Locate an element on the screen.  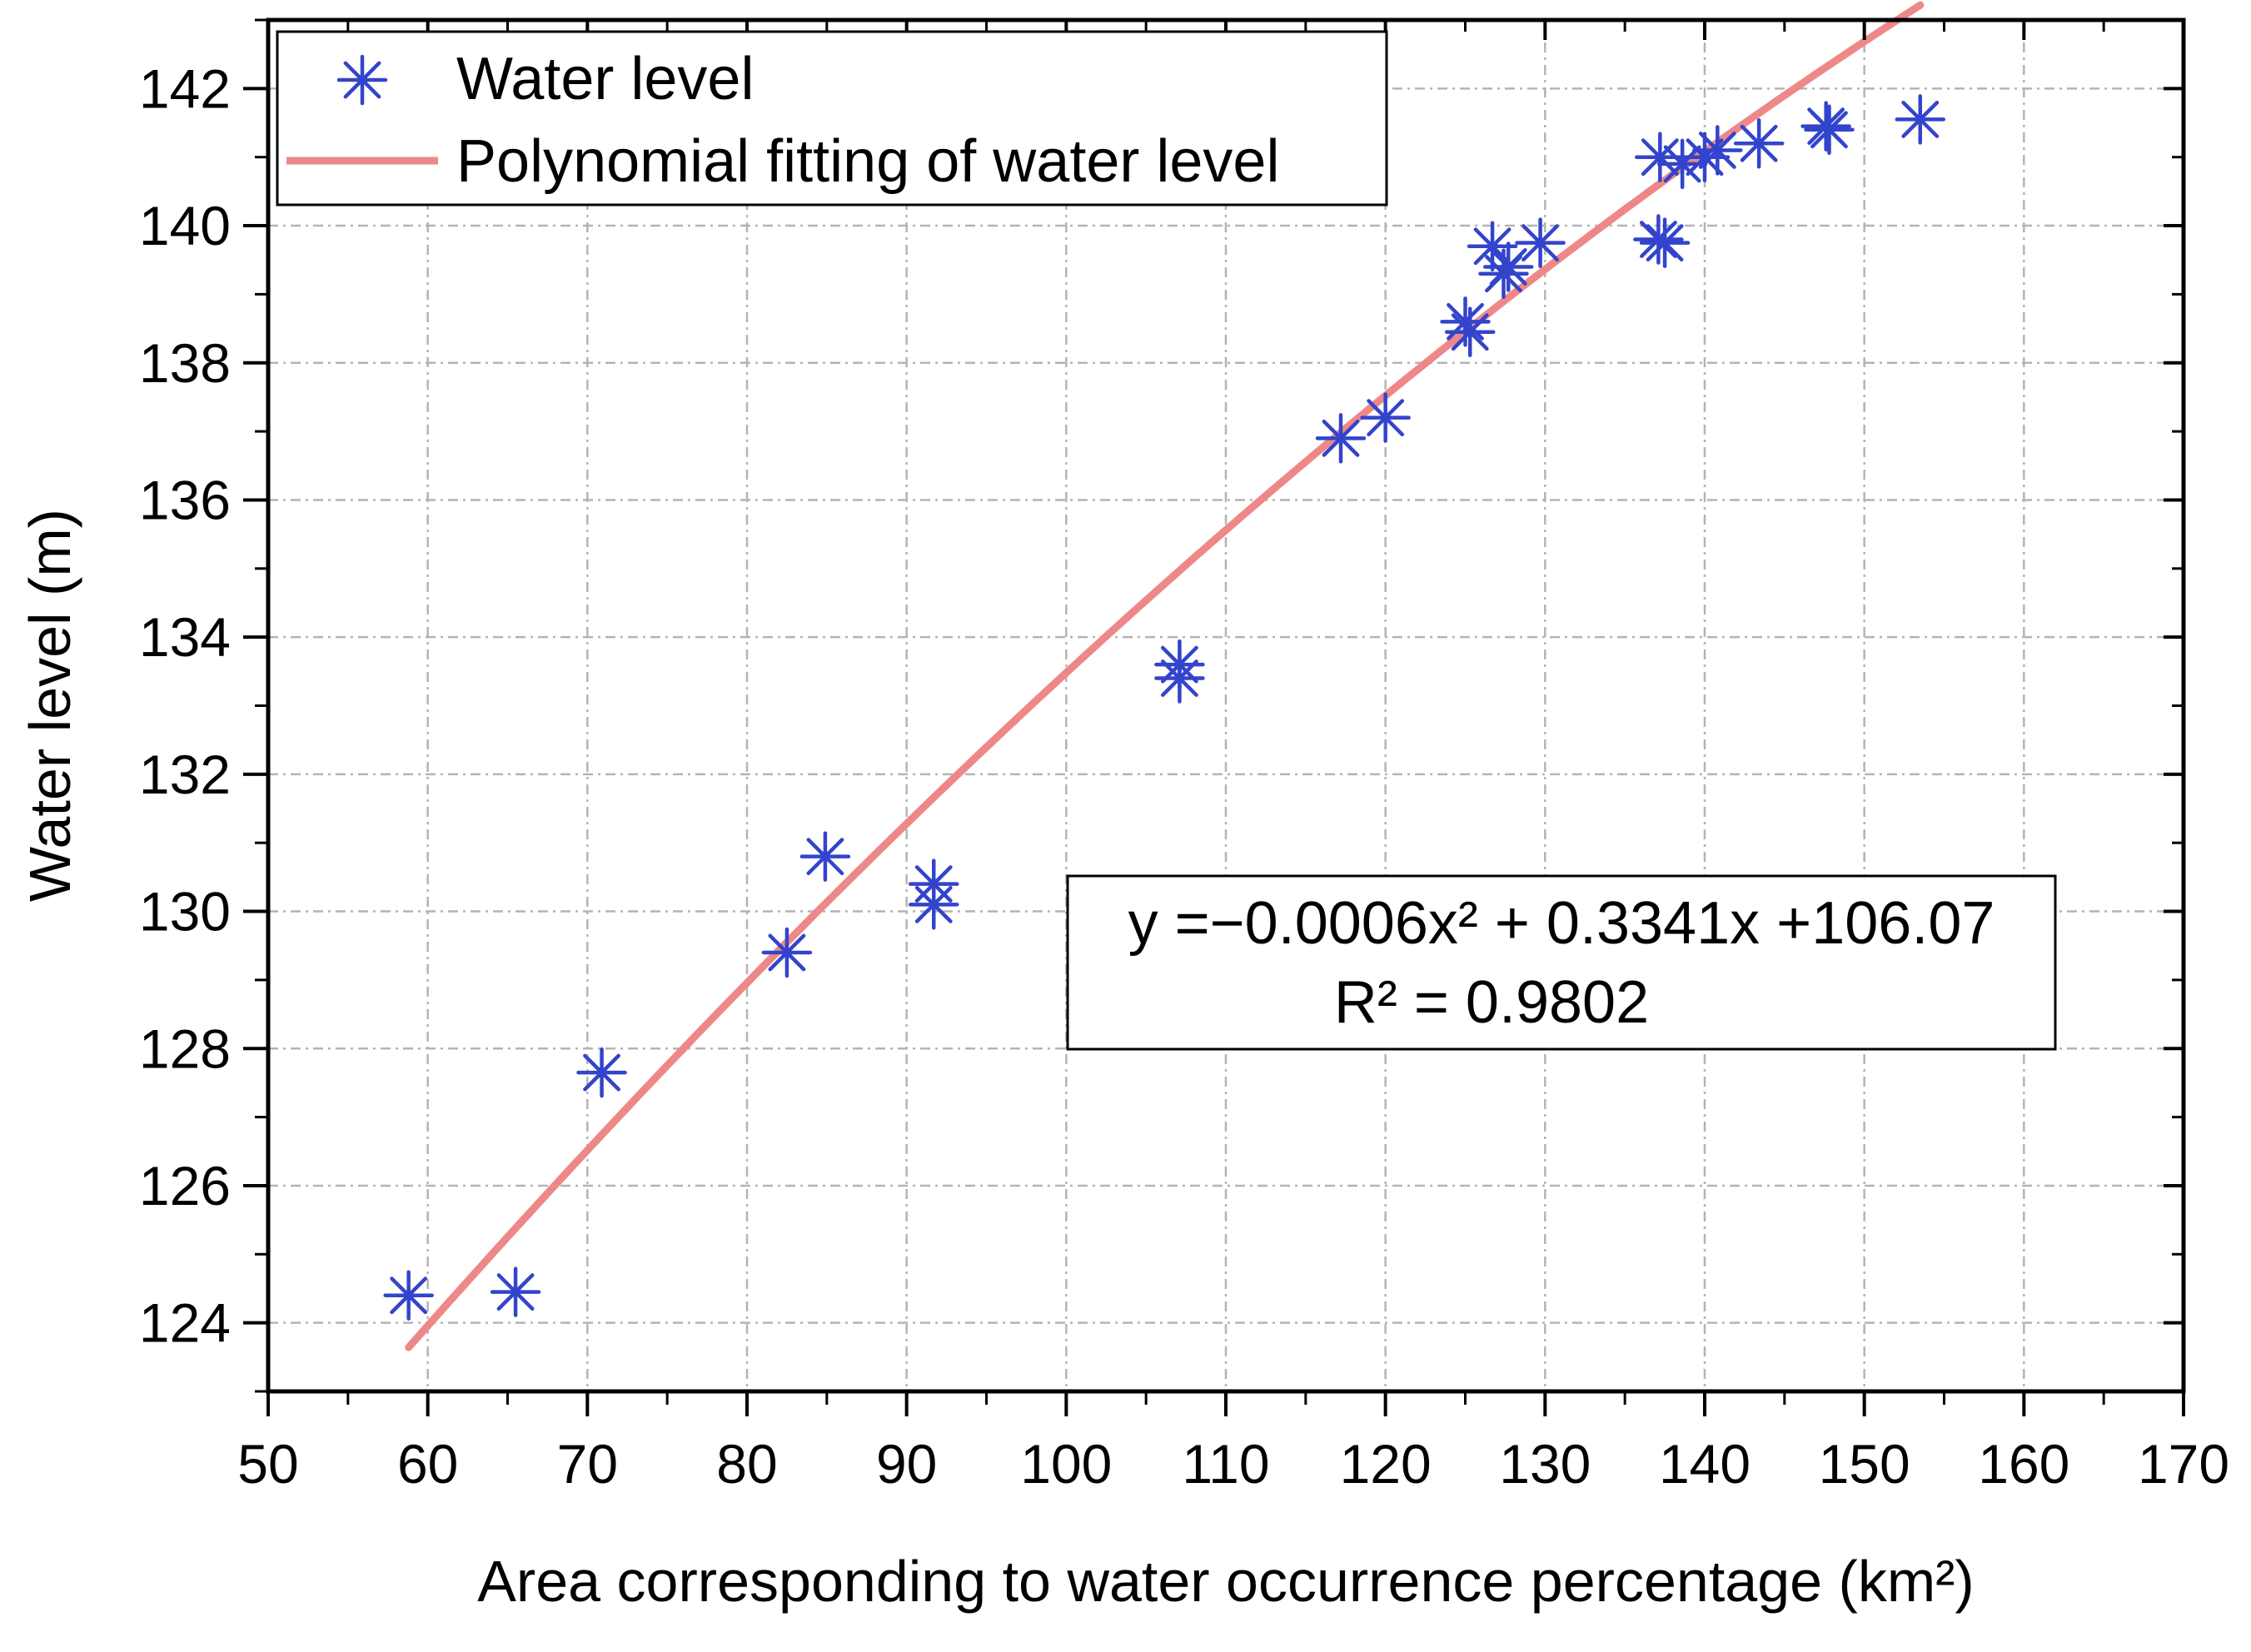
y-tick-label: 142 is located at coordinates (185, 88).